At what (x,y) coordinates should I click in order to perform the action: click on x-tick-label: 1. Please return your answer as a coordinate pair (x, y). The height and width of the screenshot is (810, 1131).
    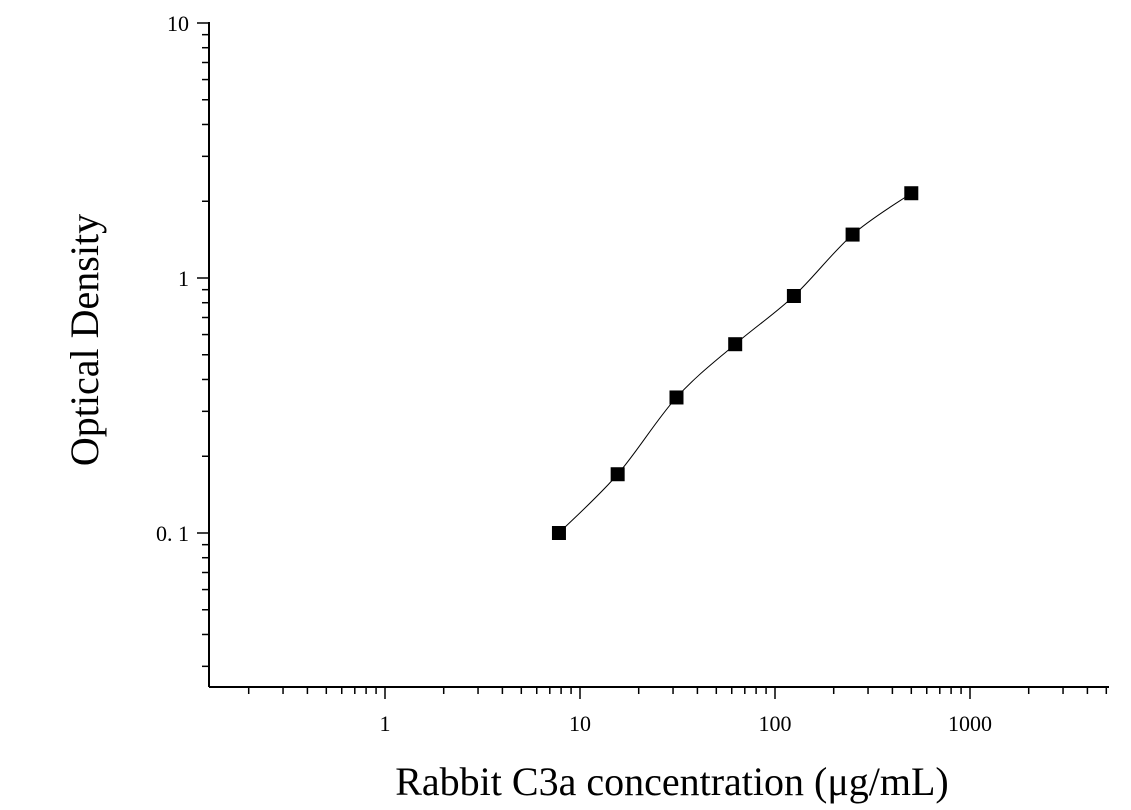
    Looking at the image, I should click on (385, 723).